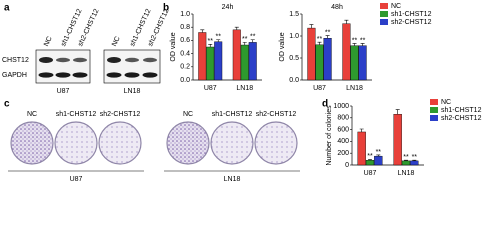 Image resolution: width=500 pixels, height=240 pixels. What do you see at coordinates (294, 58) in the screenshot?
I see `y-tick-label: 0.5` at bounding box center [294, 58].